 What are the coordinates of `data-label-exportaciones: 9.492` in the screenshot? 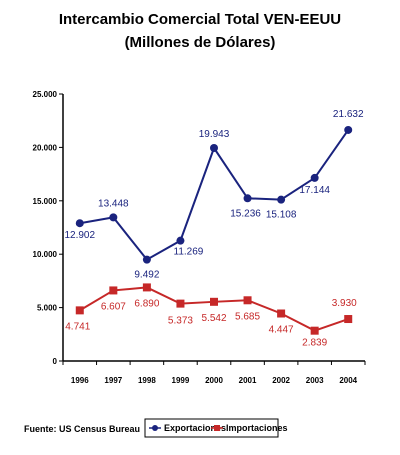 It's located at (146, 275).